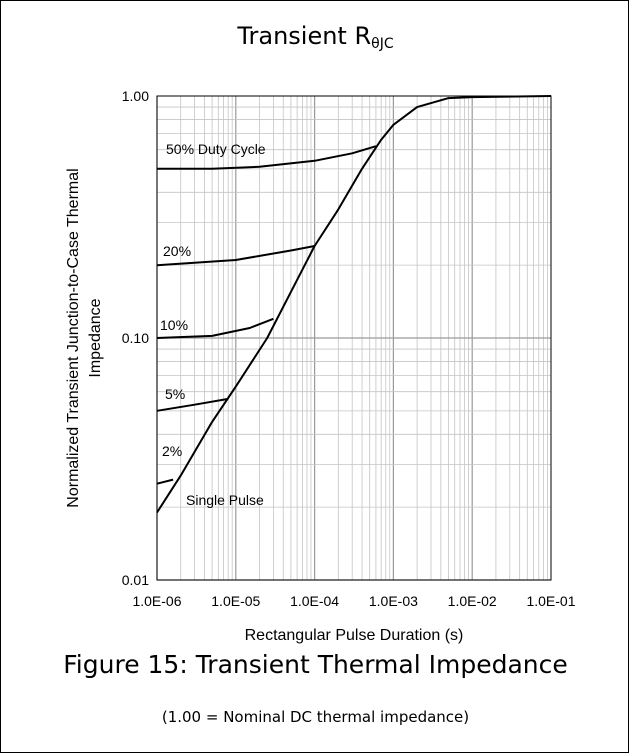  Describe the element at coordinates (135, 96) in the screenshot. I see `y-tick-label: 1.00` at that location.